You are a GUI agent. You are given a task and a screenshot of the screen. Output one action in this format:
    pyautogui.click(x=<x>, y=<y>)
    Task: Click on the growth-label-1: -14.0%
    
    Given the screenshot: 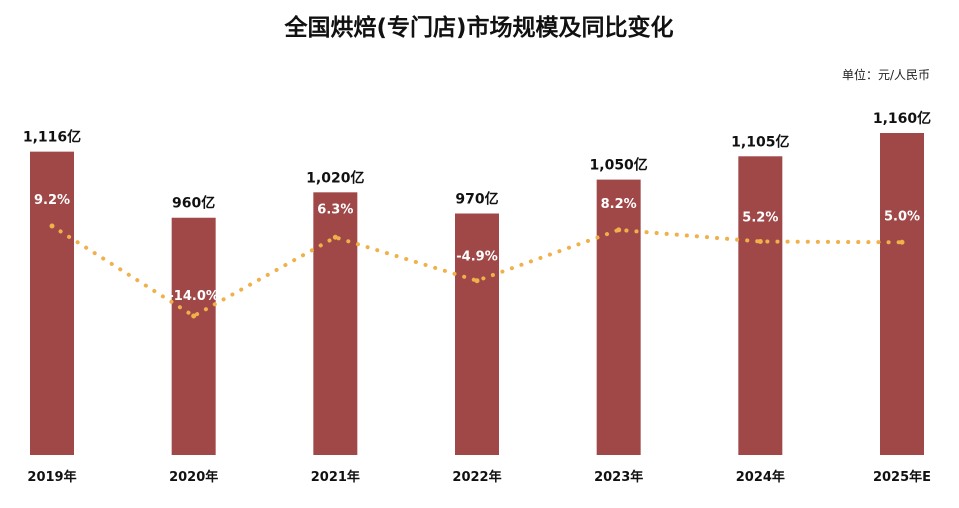 What is the action you would take?
    pyautogui.click(x=193, y=296)
    